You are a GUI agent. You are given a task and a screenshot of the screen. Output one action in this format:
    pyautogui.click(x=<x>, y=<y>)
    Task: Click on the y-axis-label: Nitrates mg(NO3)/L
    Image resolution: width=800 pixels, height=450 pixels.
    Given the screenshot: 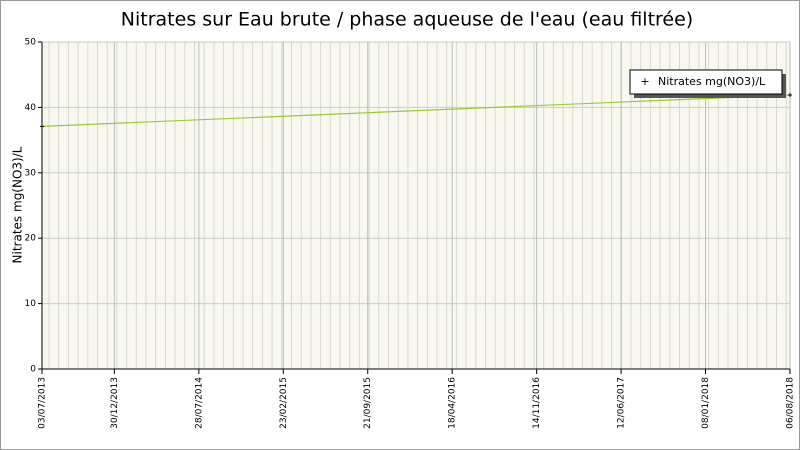 What is the action you would take?
    pyautogui.click(x=18, y=204)
    